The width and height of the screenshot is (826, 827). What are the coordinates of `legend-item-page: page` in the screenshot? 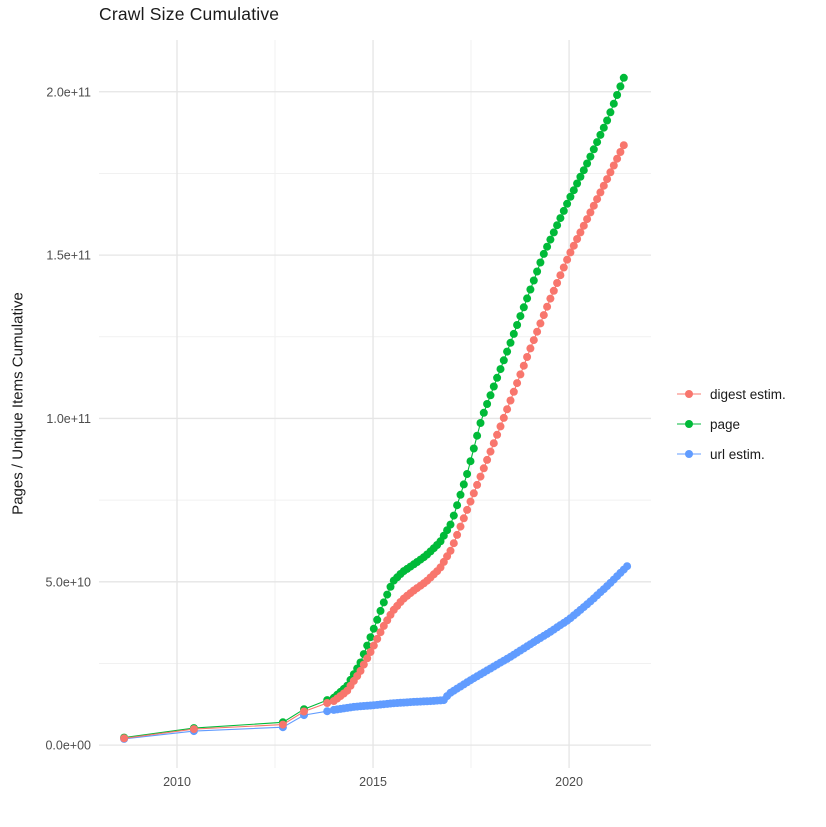 It's located at (731, 424).